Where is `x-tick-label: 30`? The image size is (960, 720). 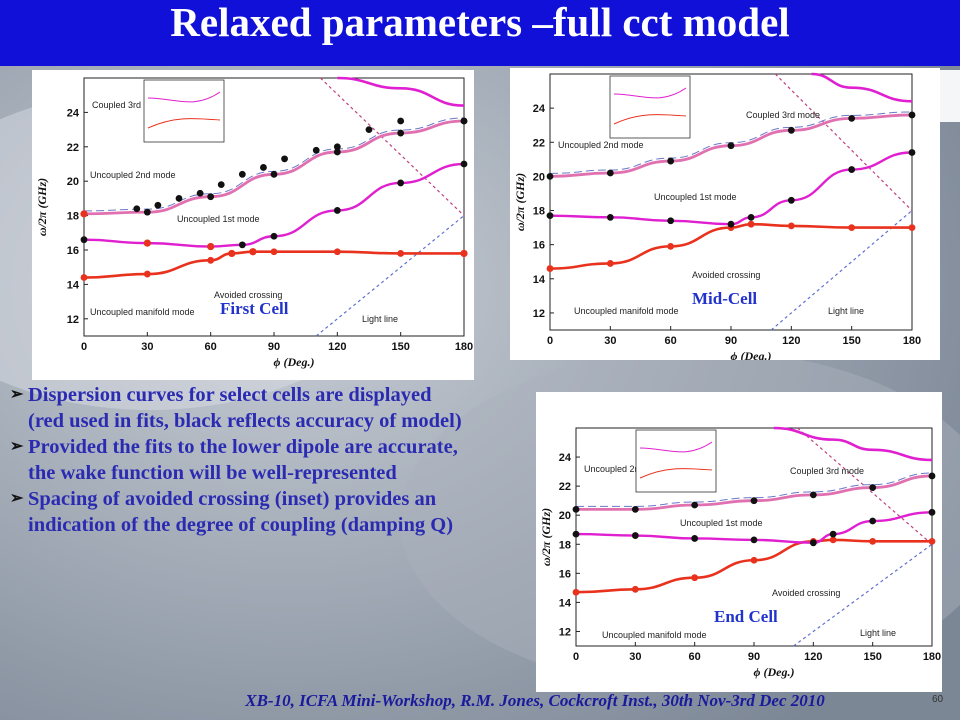
x-tick-label: 30 is located at coordinates (147, 347).